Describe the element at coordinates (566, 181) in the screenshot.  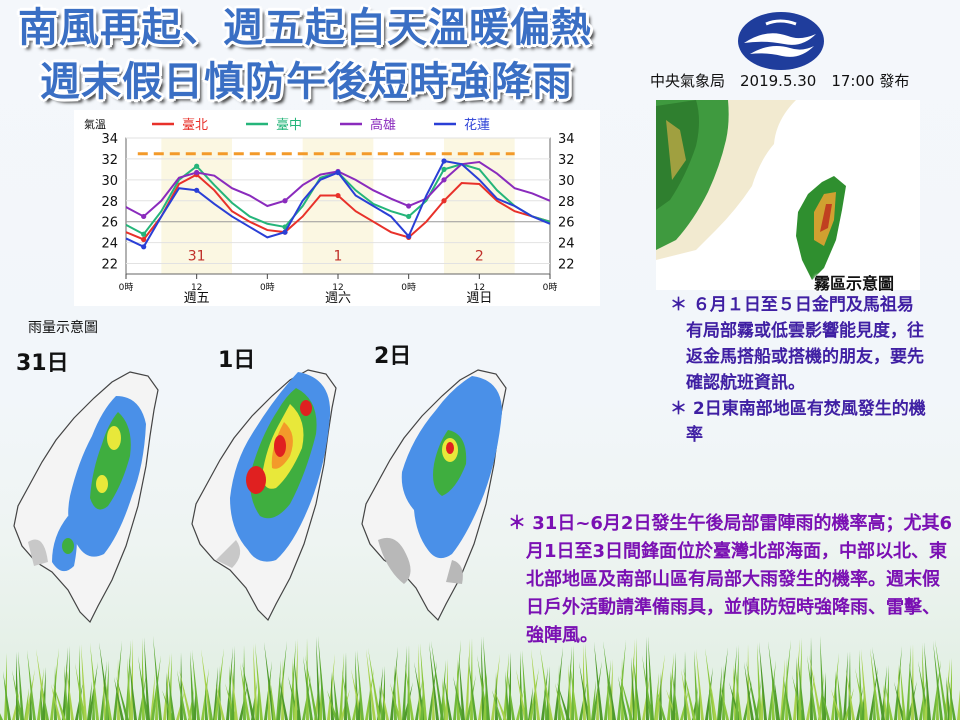
I see `y-tick-right: 30` at that location.